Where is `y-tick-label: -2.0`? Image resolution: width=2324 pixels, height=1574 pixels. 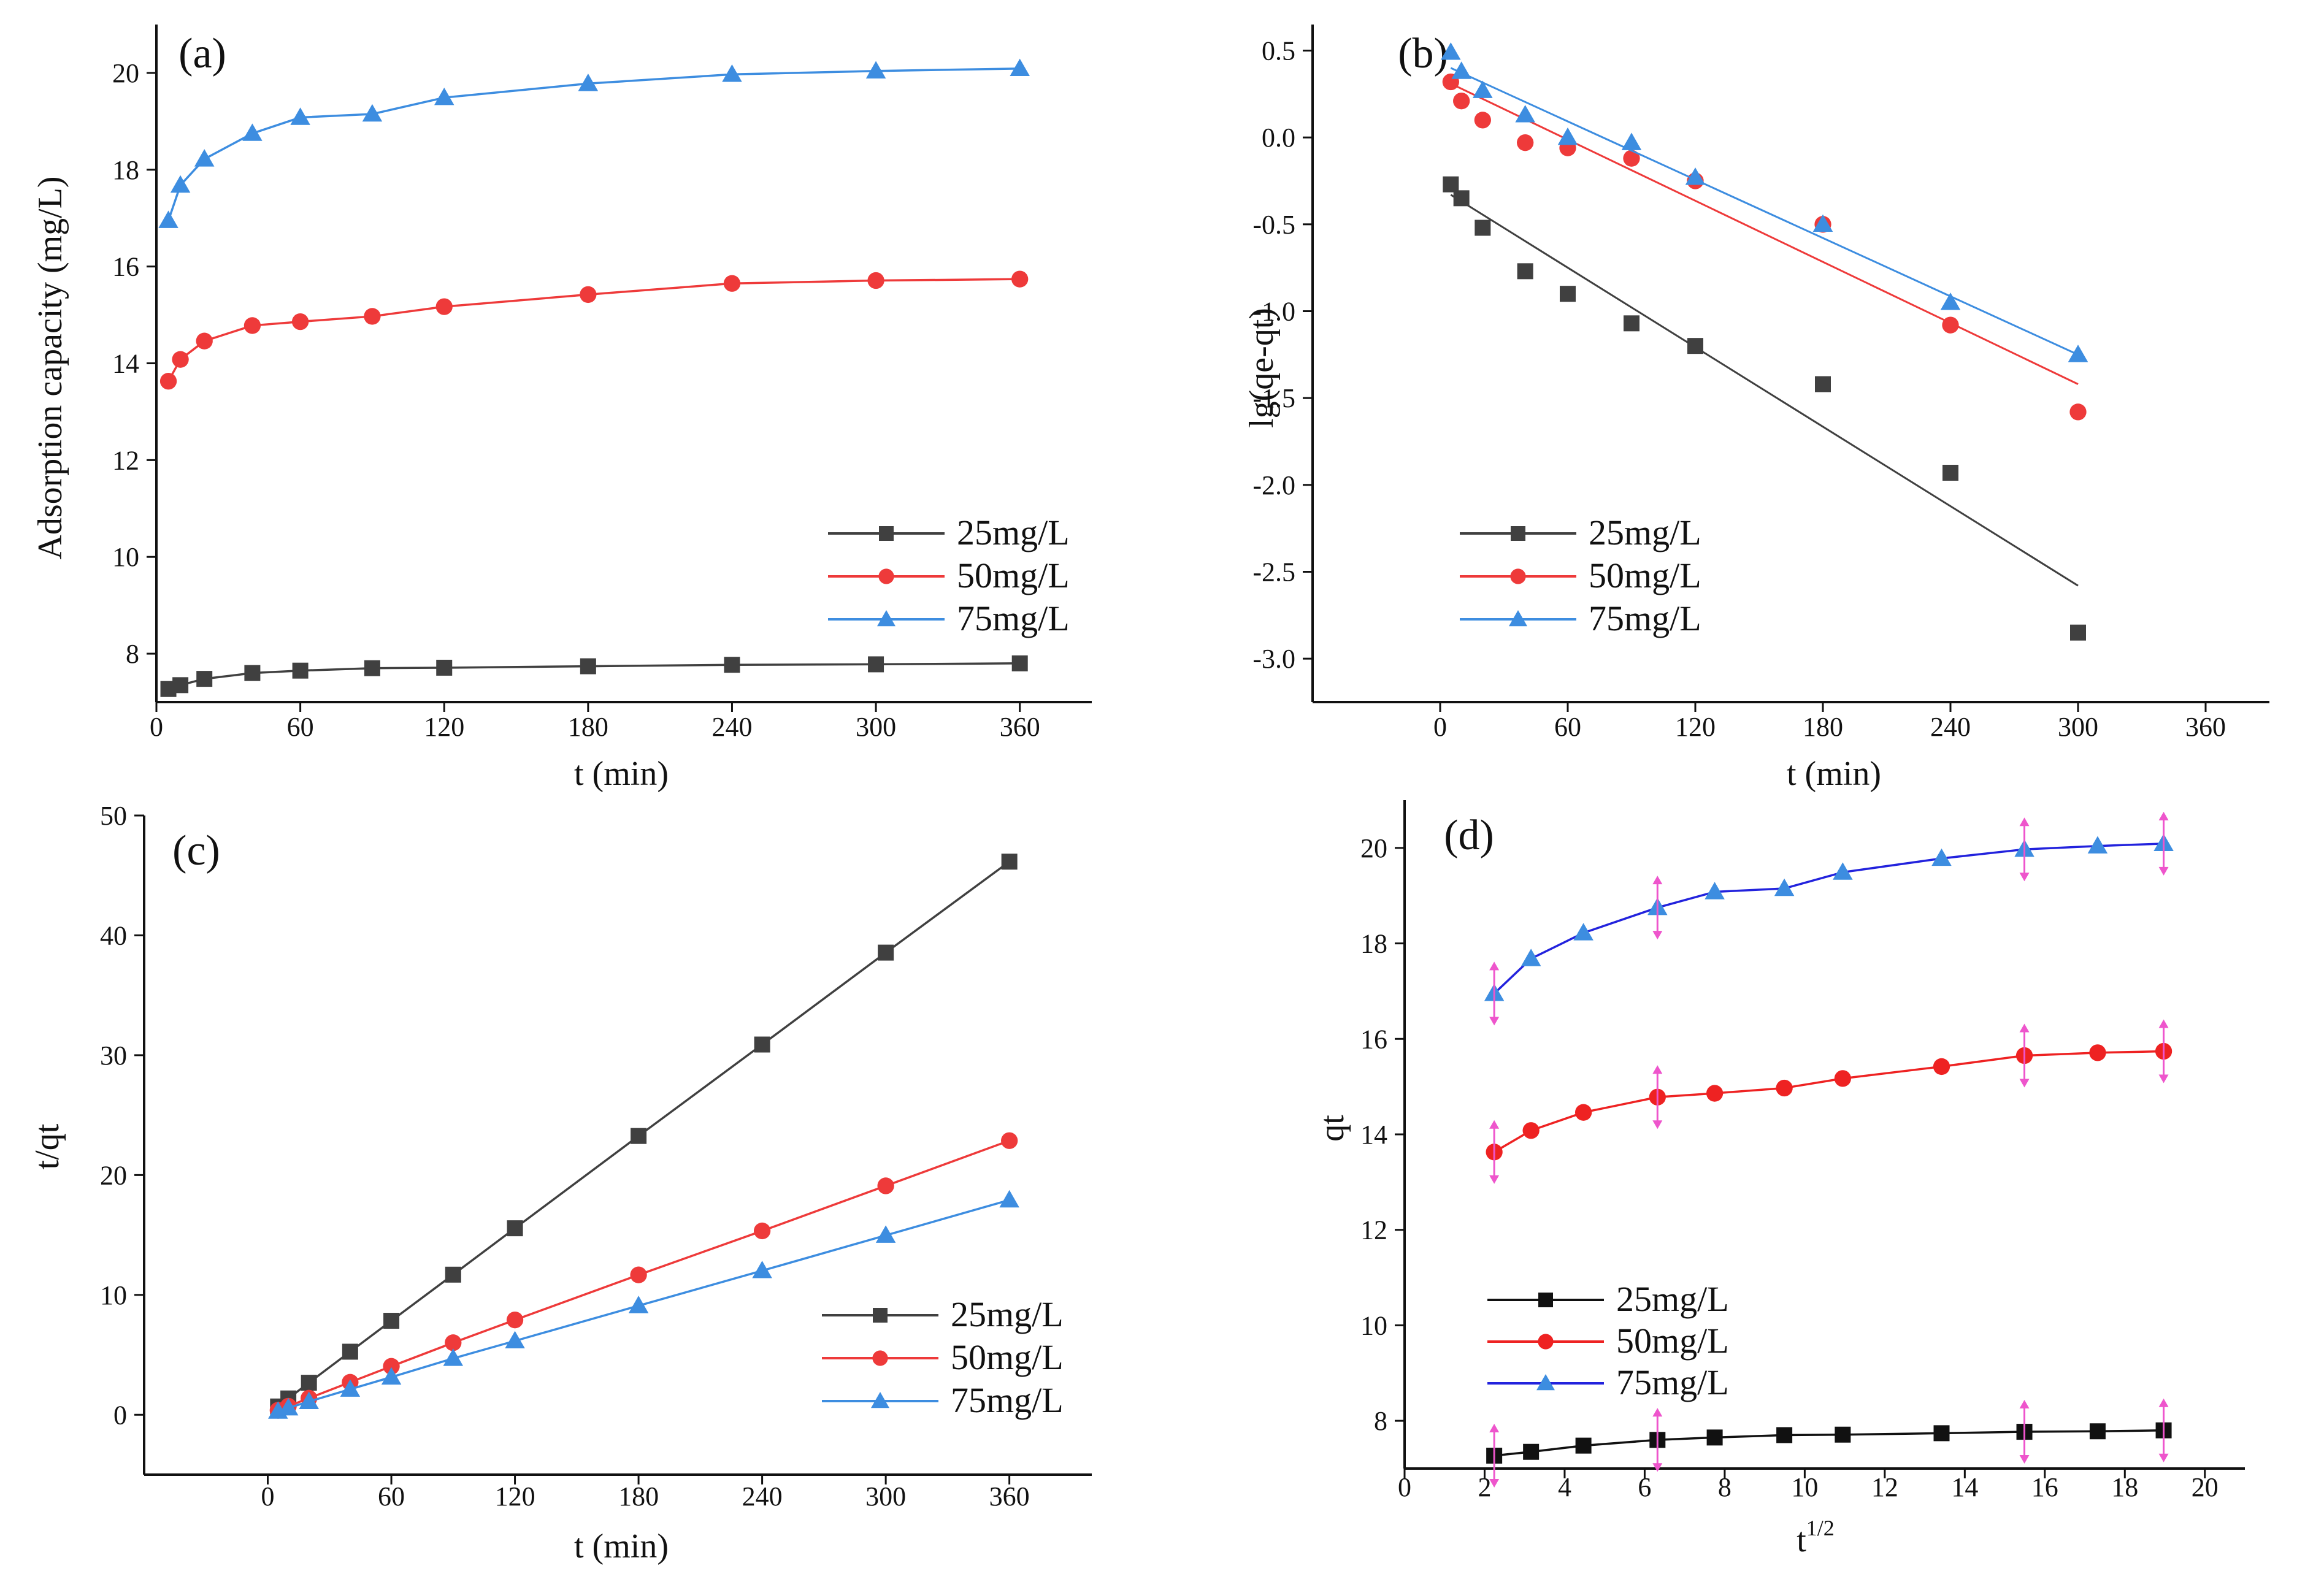 y-tick-label: -2.0 is located at coordinates (1274, 485).